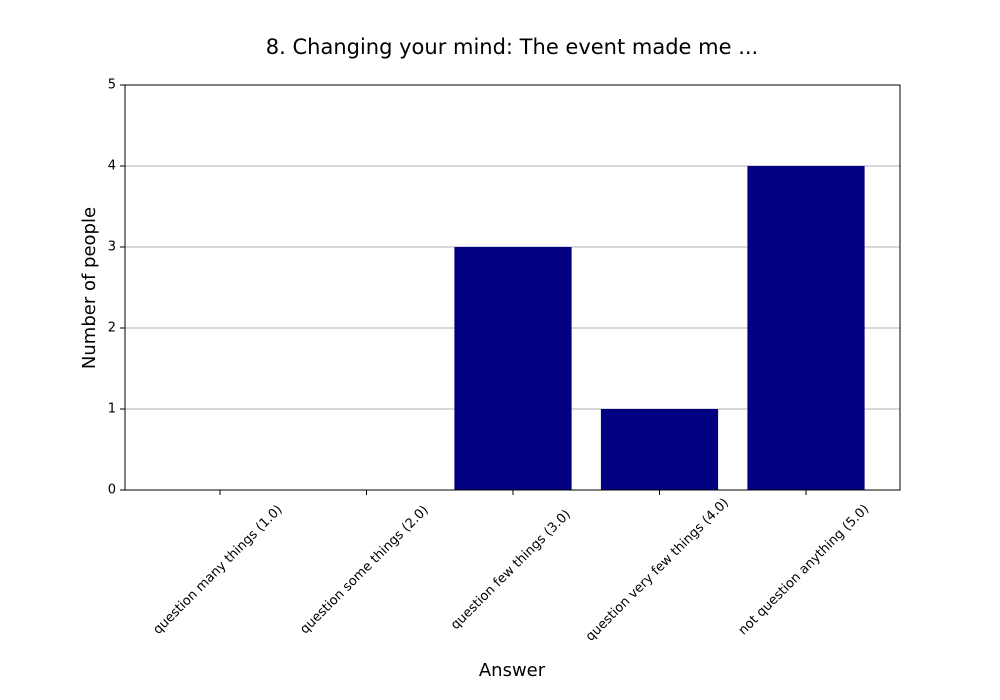 The width and height of the screenshot is (1000, 700). Describe the element at coordinates (112, 166) in the screenshot. I see `y-tick-label: 4` at that location.